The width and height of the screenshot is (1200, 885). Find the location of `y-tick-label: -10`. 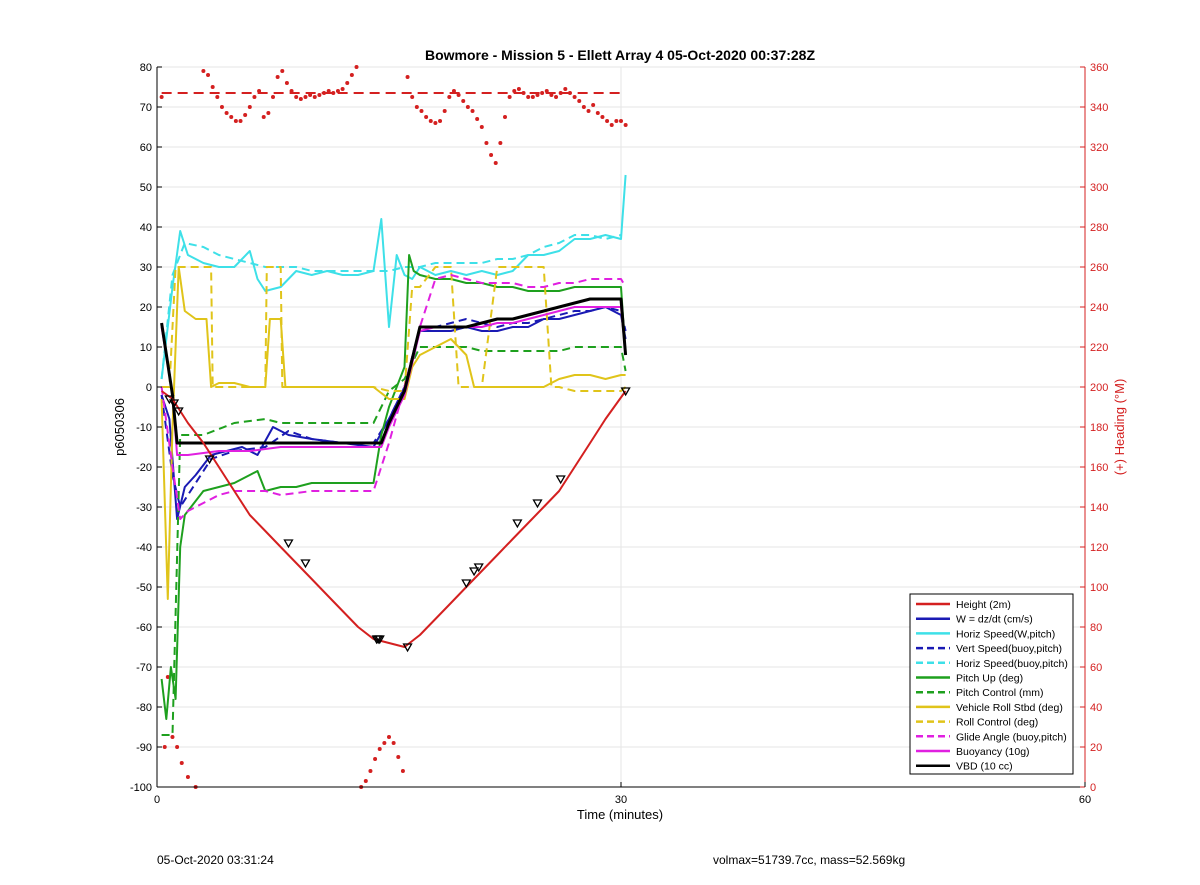

y-tick-label: -10 is located at coordinates (144, 428).